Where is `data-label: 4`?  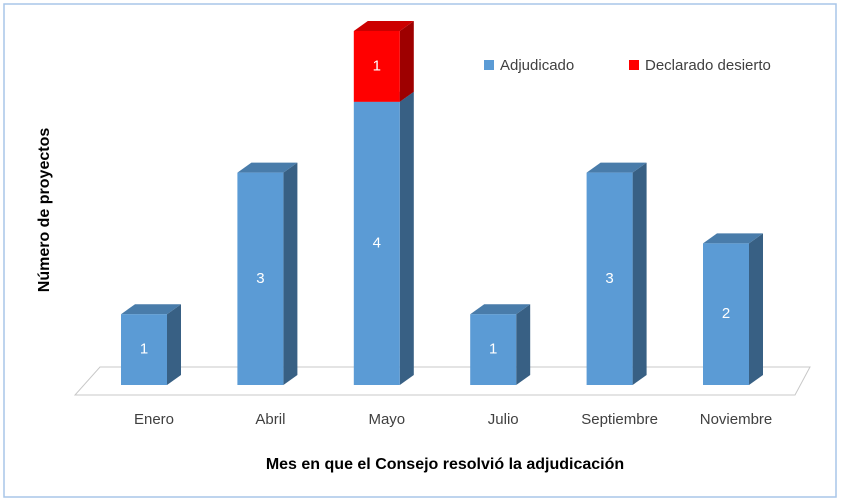
data-label: 4 is located at coordinates (377, 242).